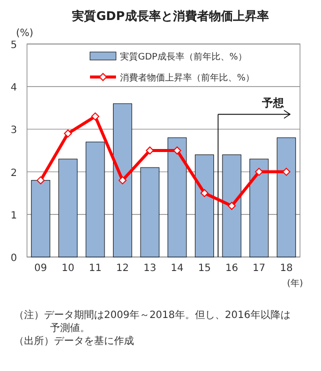 The image size is (321, 371). I want to click on text: （出所）データを基に作成, so click(74, 341).